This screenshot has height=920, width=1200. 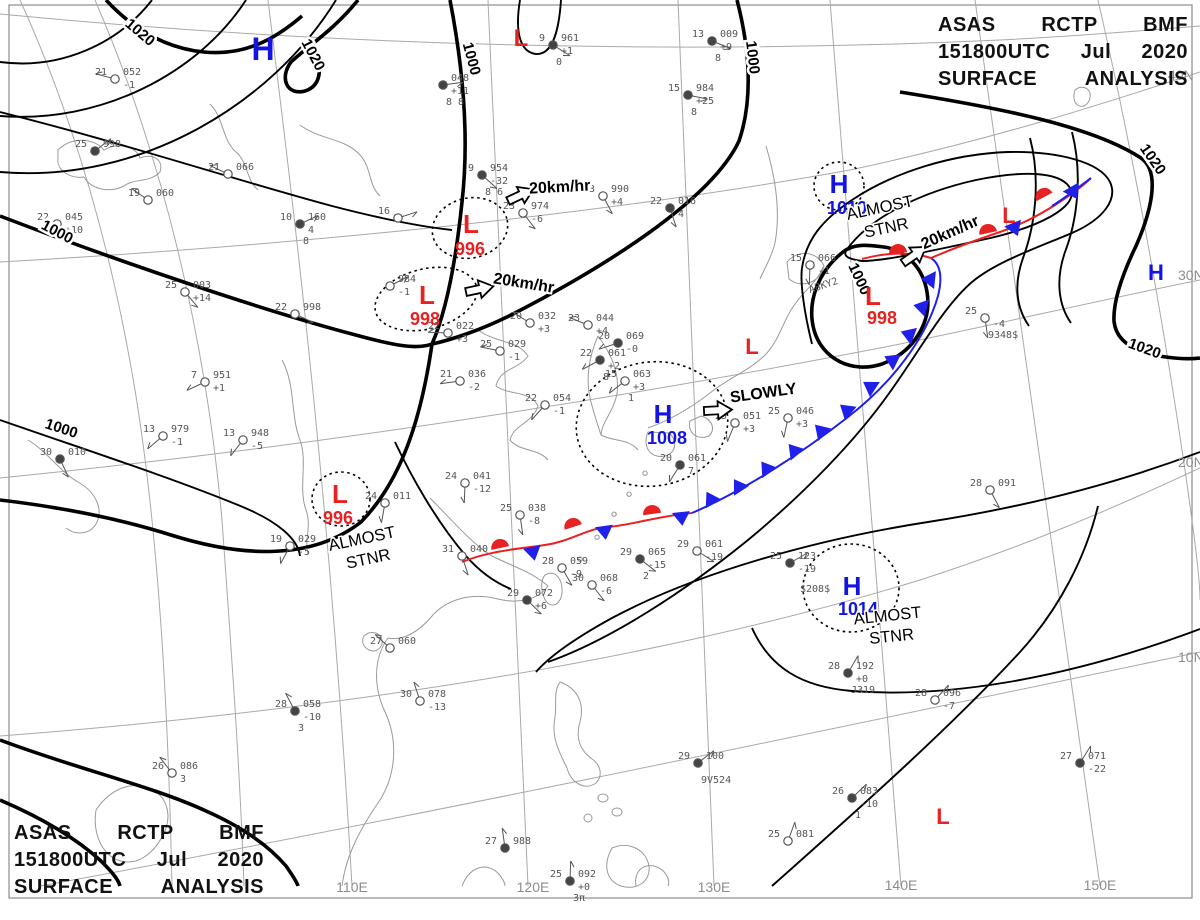 What do you see at coordinates (462, 381) in the screenshot?
I see `station-plot: 21 036 -2` at bounding box center [462, 381].